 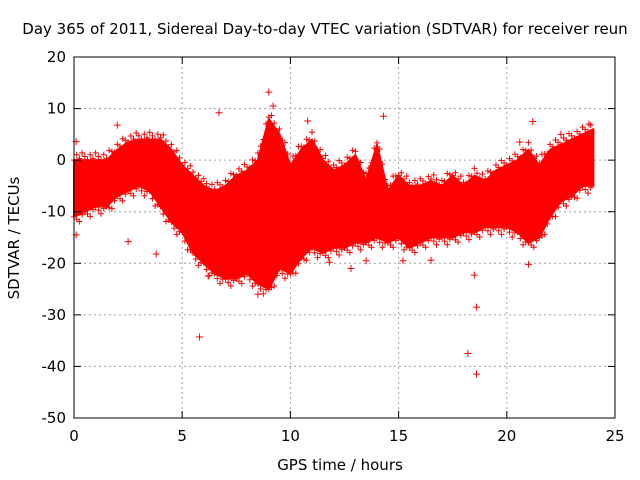 I want to click on y-axis-label: SDTVAR / TECUs, so click(x=14, y=237).